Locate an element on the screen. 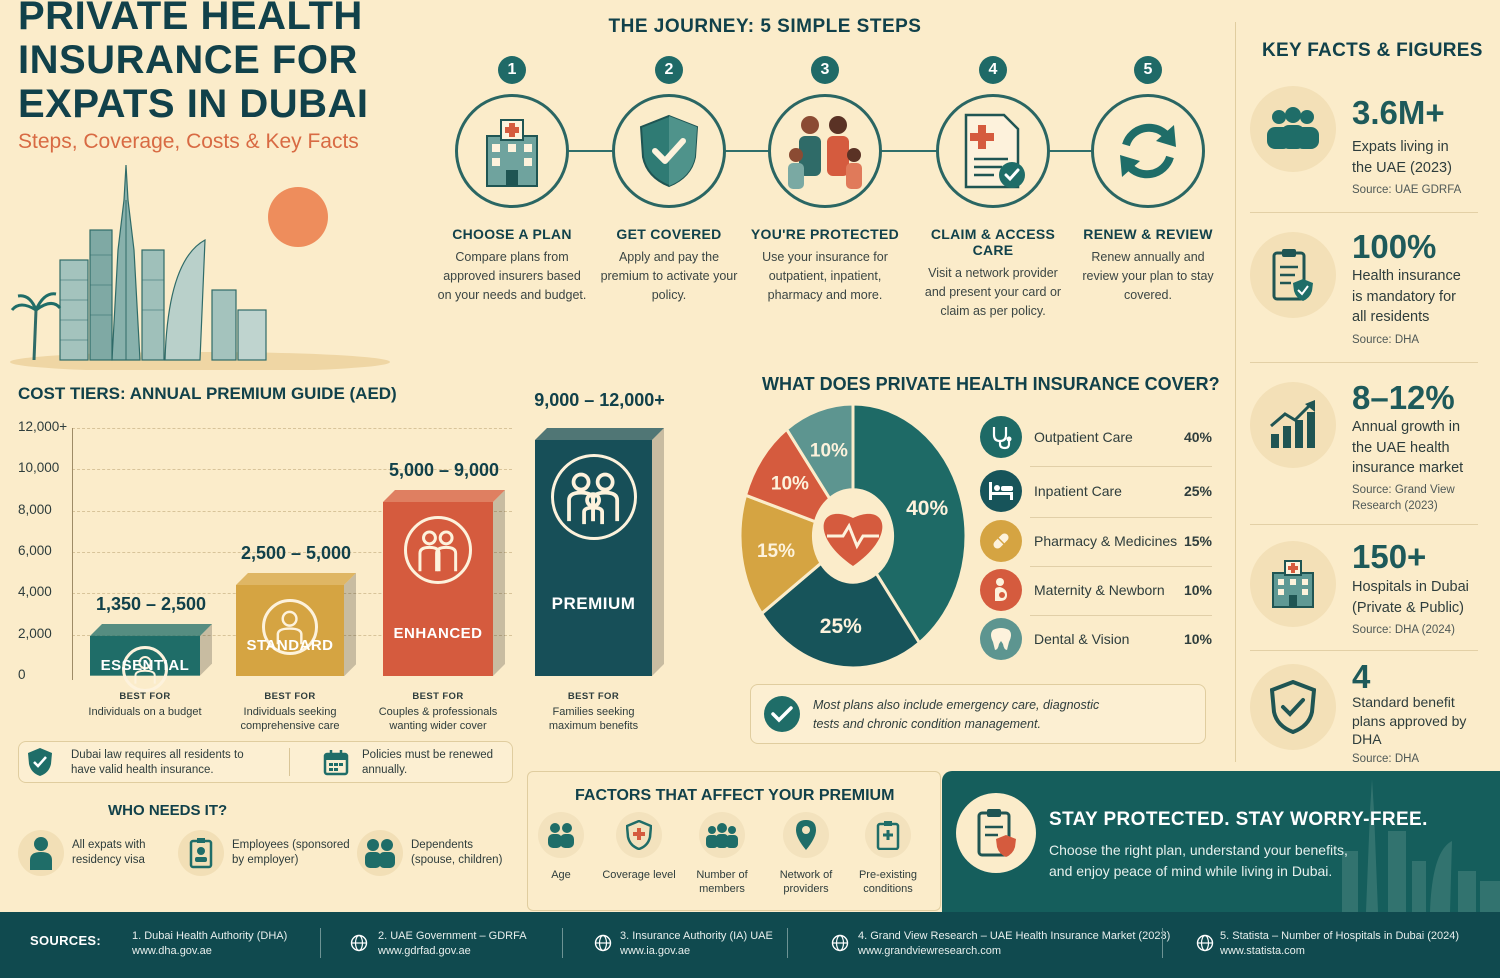 This screenshot has height=978, width=1500. coverage-percent: 40% is located at coordinates (1197, 437).